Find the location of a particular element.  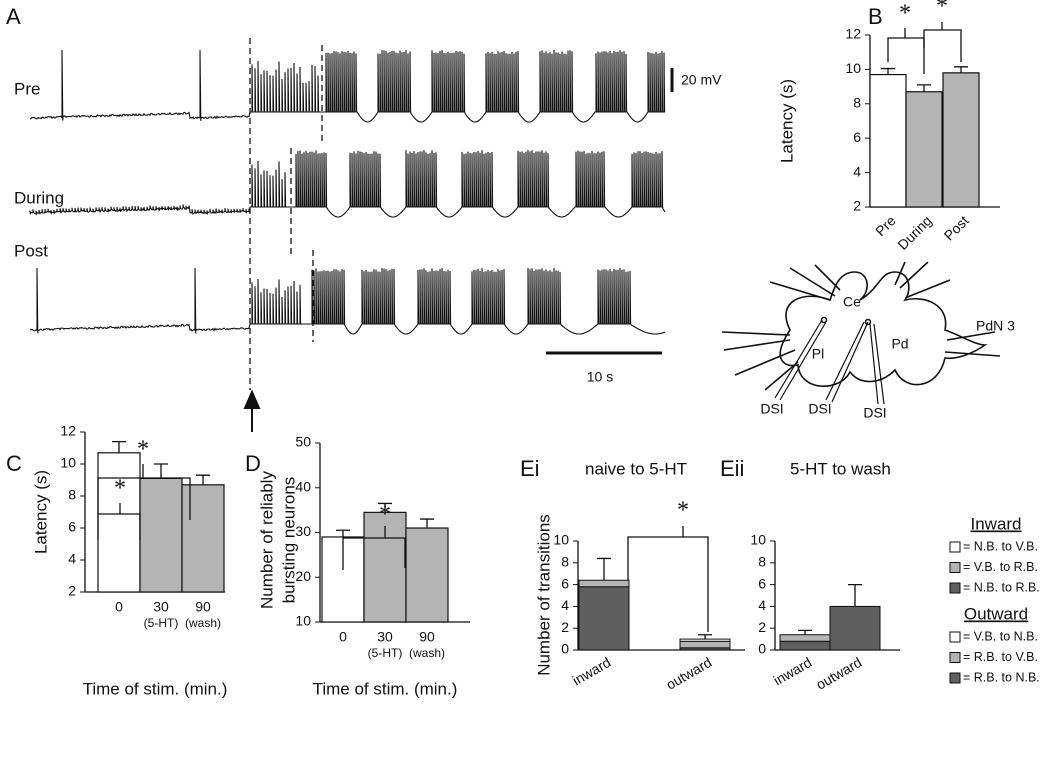

y-tick-label: 40 is located at coordinates (303, 486).